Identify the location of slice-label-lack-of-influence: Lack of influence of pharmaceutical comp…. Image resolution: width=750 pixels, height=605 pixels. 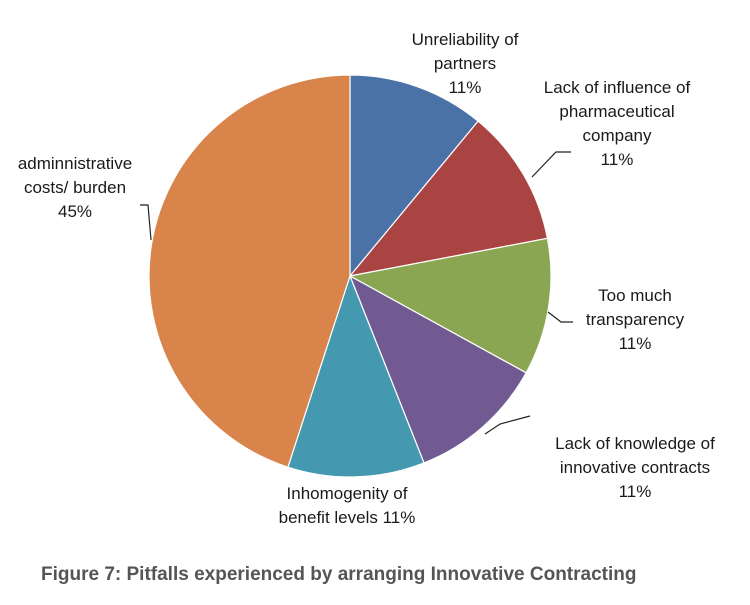
(617, 124).